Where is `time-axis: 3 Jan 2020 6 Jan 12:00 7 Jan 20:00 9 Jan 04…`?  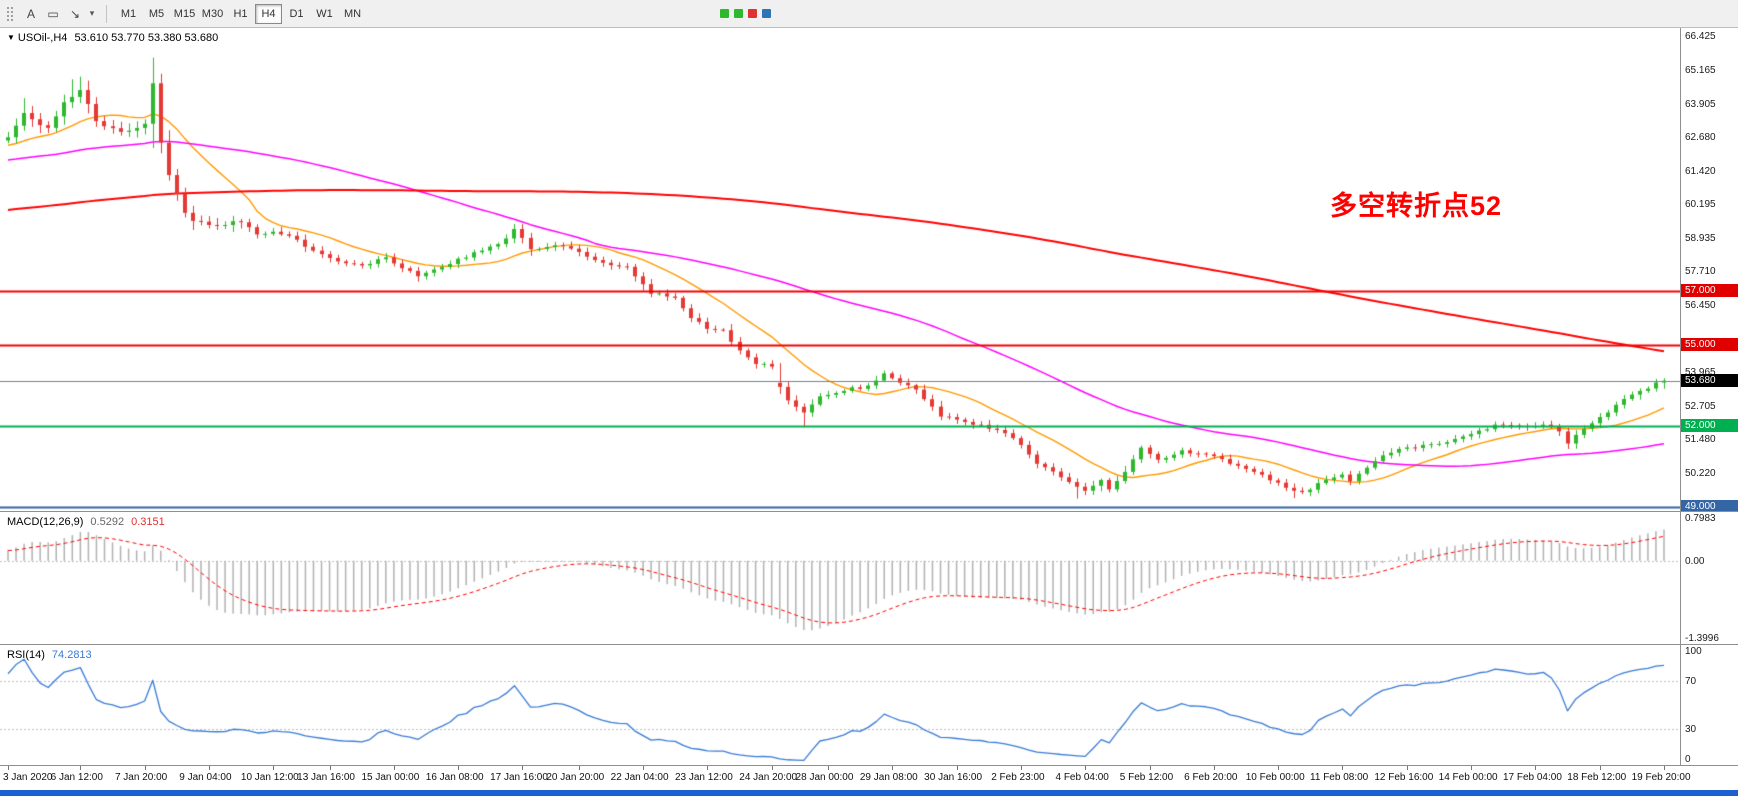 time-axis: 3 Jan 2020 6 Jan 12:00 7 Jan 20:00 9 Jan 04… is located at coordinates (869, 778).